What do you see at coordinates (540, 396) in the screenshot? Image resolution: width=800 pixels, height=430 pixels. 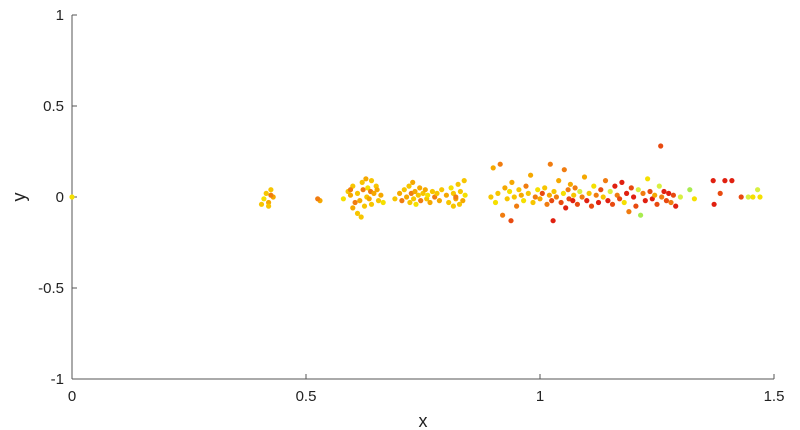 I see `x-tick-label: 1` at bounding box center [540, 396].